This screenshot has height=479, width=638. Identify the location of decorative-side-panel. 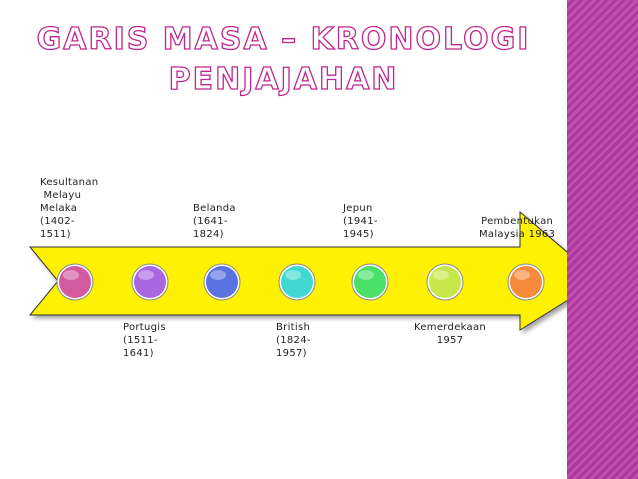
(602, 239).